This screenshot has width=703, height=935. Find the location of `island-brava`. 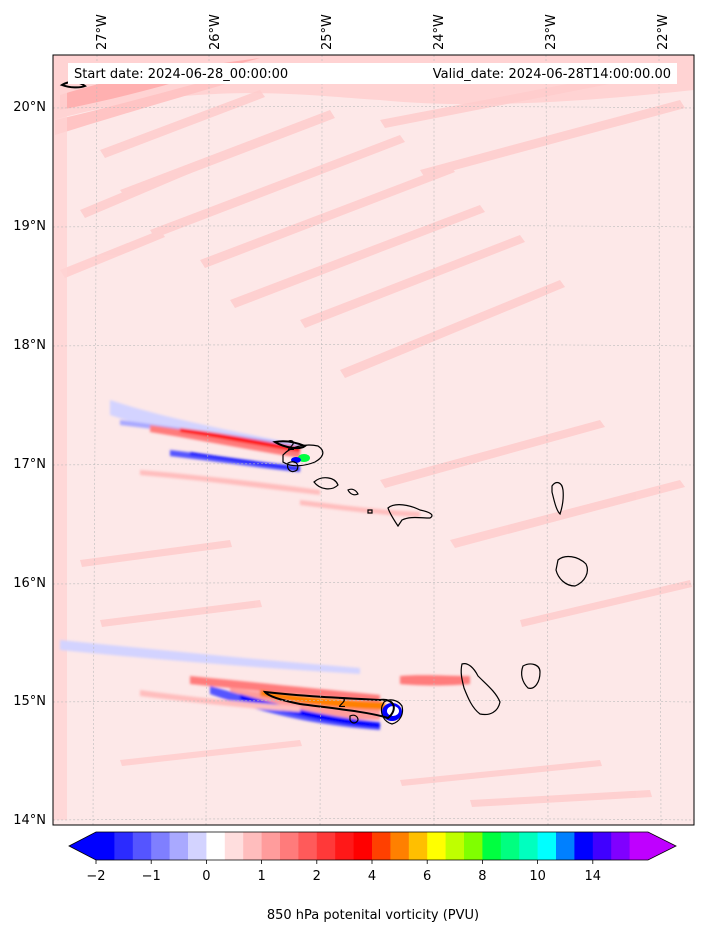

island-brava is located at coordinates (354, 719).